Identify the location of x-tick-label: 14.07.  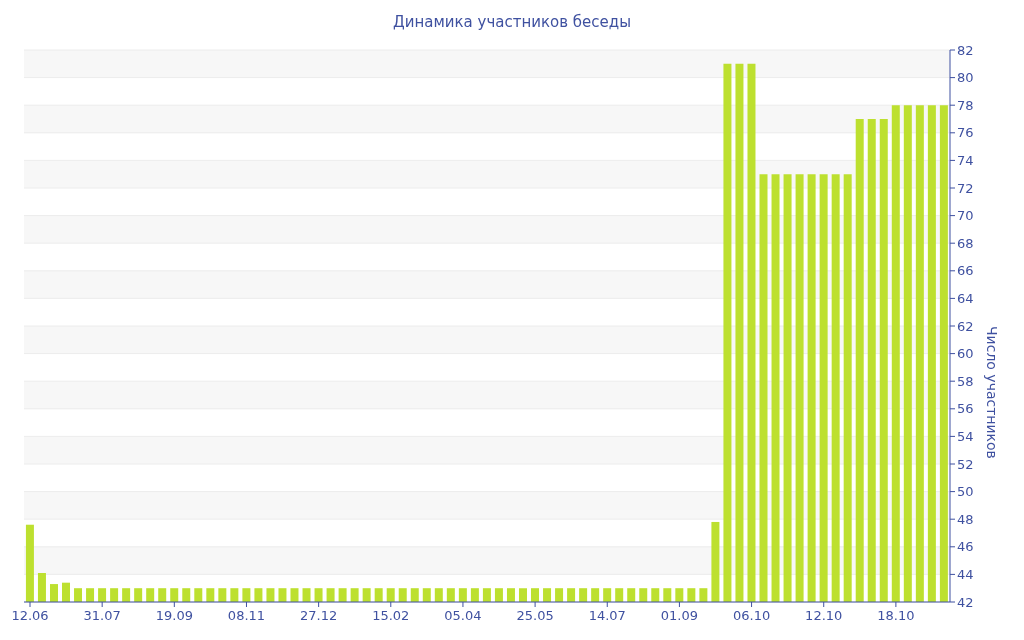
(607, 615).